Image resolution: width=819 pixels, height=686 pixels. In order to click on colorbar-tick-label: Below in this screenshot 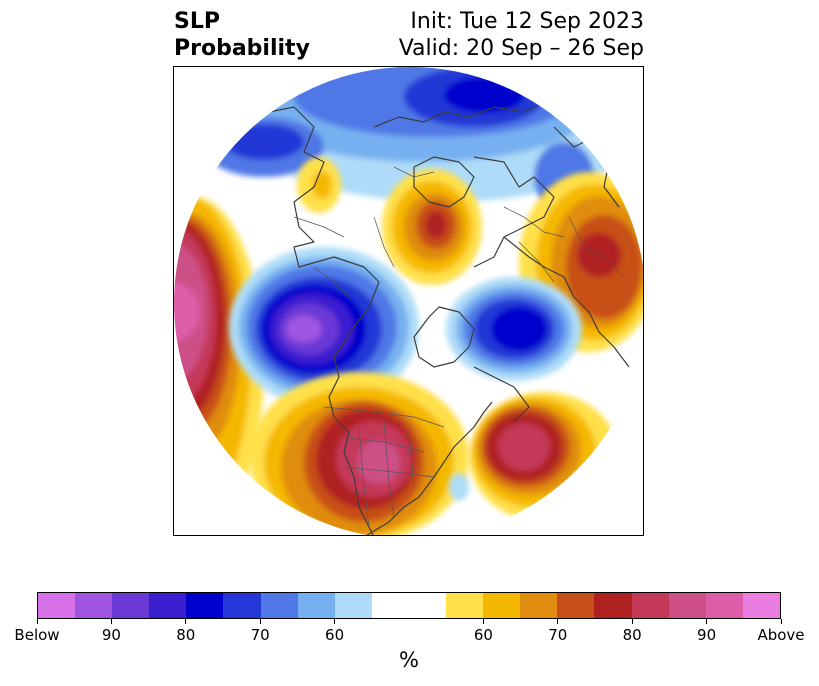, I will do `click(37, 635)`.